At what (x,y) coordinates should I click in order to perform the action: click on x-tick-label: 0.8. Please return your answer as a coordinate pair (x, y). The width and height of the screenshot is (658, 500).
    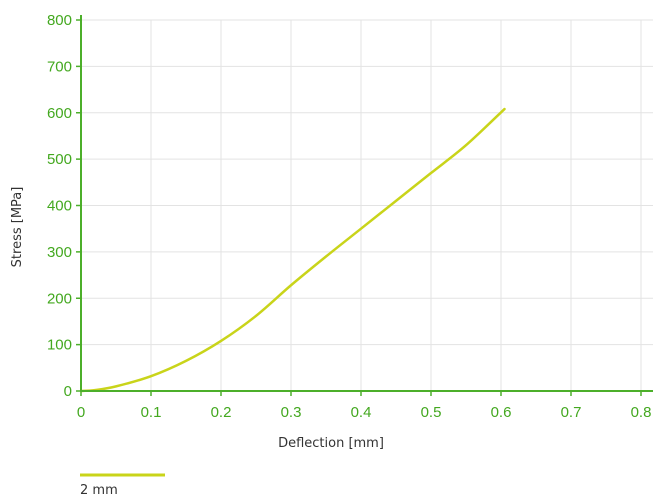
    Looking at the image, I should click on (641, 412).